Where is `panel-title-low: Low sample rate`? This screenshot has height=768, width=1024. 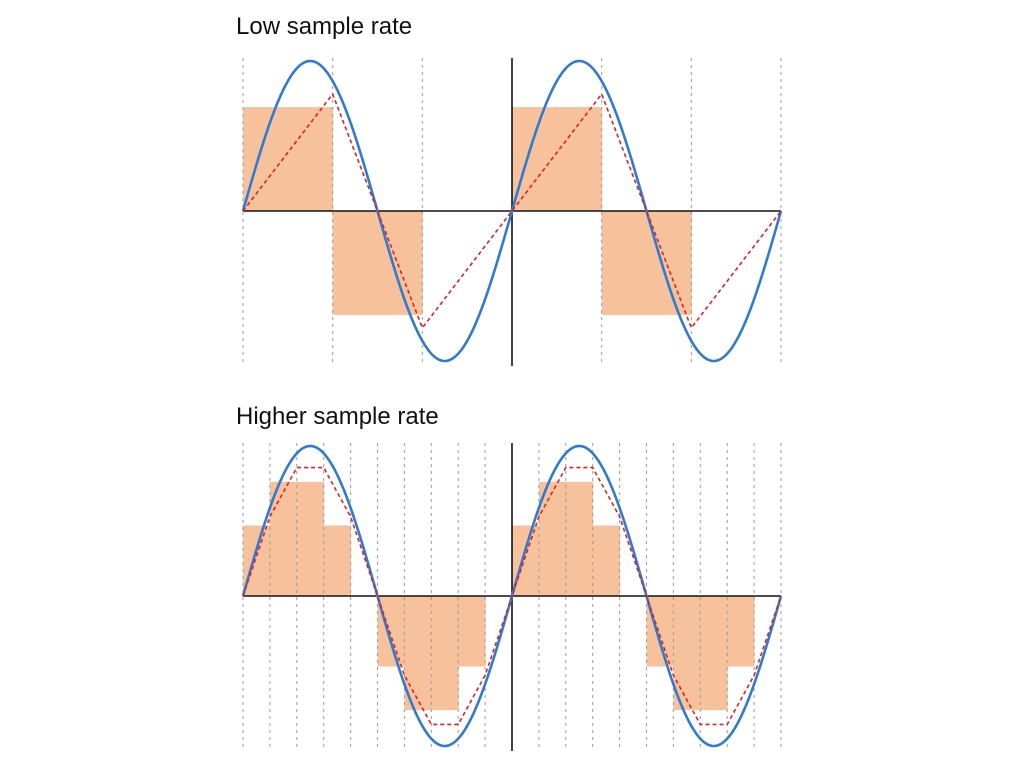
panel-title-low: Low sample rate is located at coordinates (324, 26).